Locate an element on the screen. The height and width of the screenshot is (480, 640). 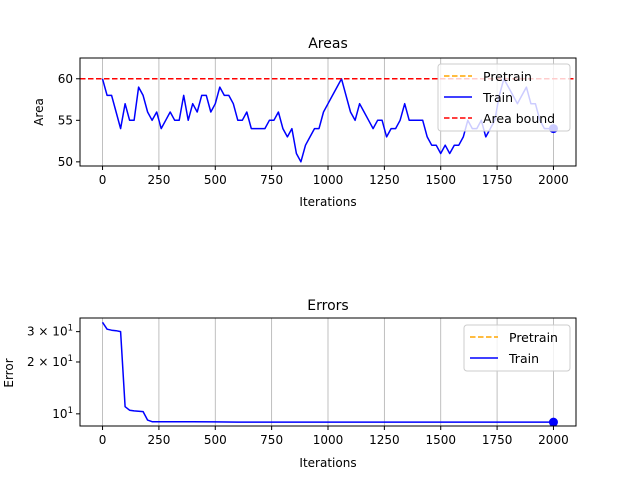
errors-x-tick-label: 0 is located at coordinates (103, 440).